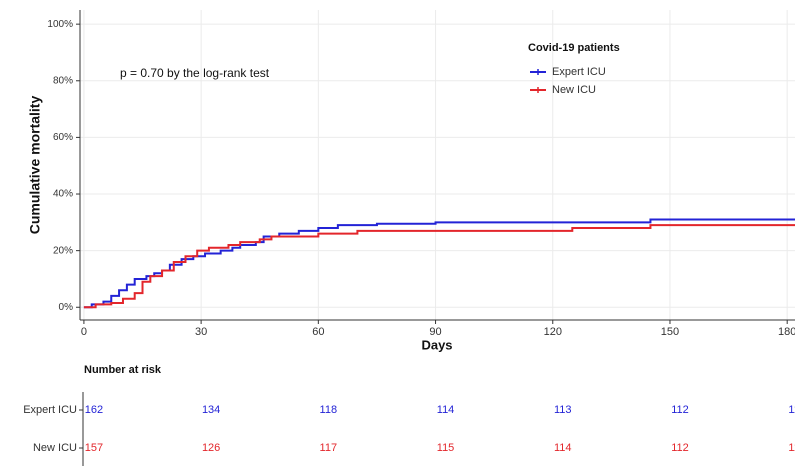 The width and height of the screenshot is (795, 470). Describe the element at coordinates (211, 410) in the screenshot. I see `risk-count: 134` at that location.